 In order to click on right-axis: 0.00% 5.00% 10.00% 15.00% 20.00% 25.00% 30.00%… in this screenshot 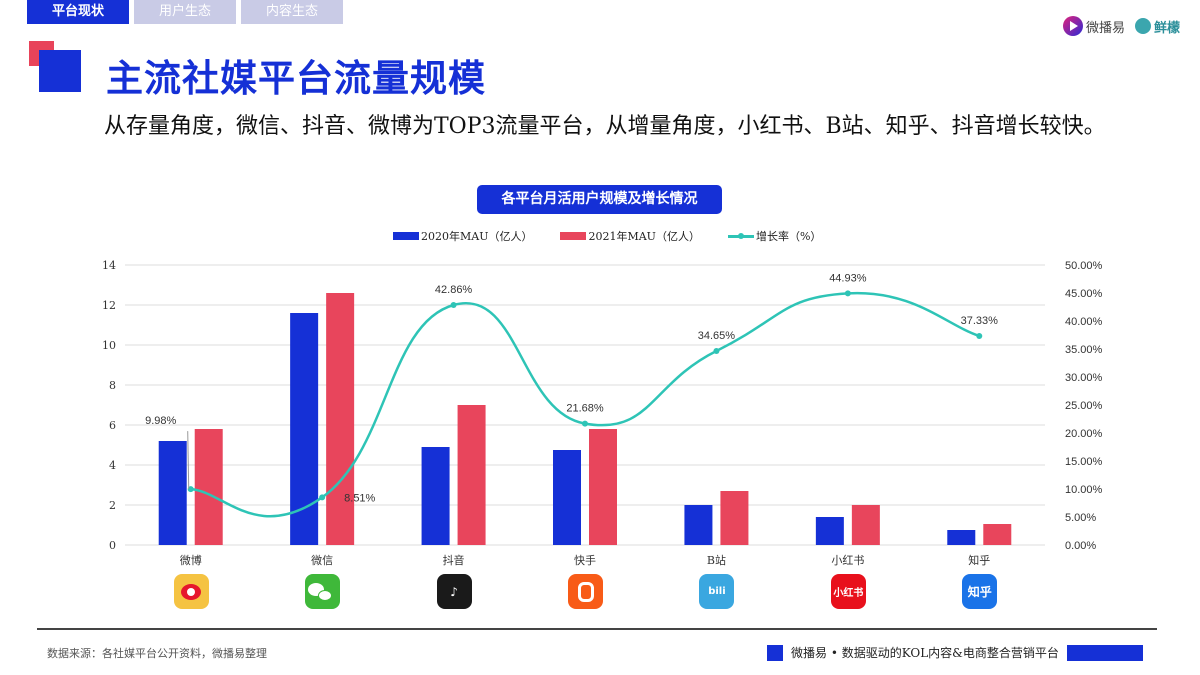, I will do `click(1084, 406)`.